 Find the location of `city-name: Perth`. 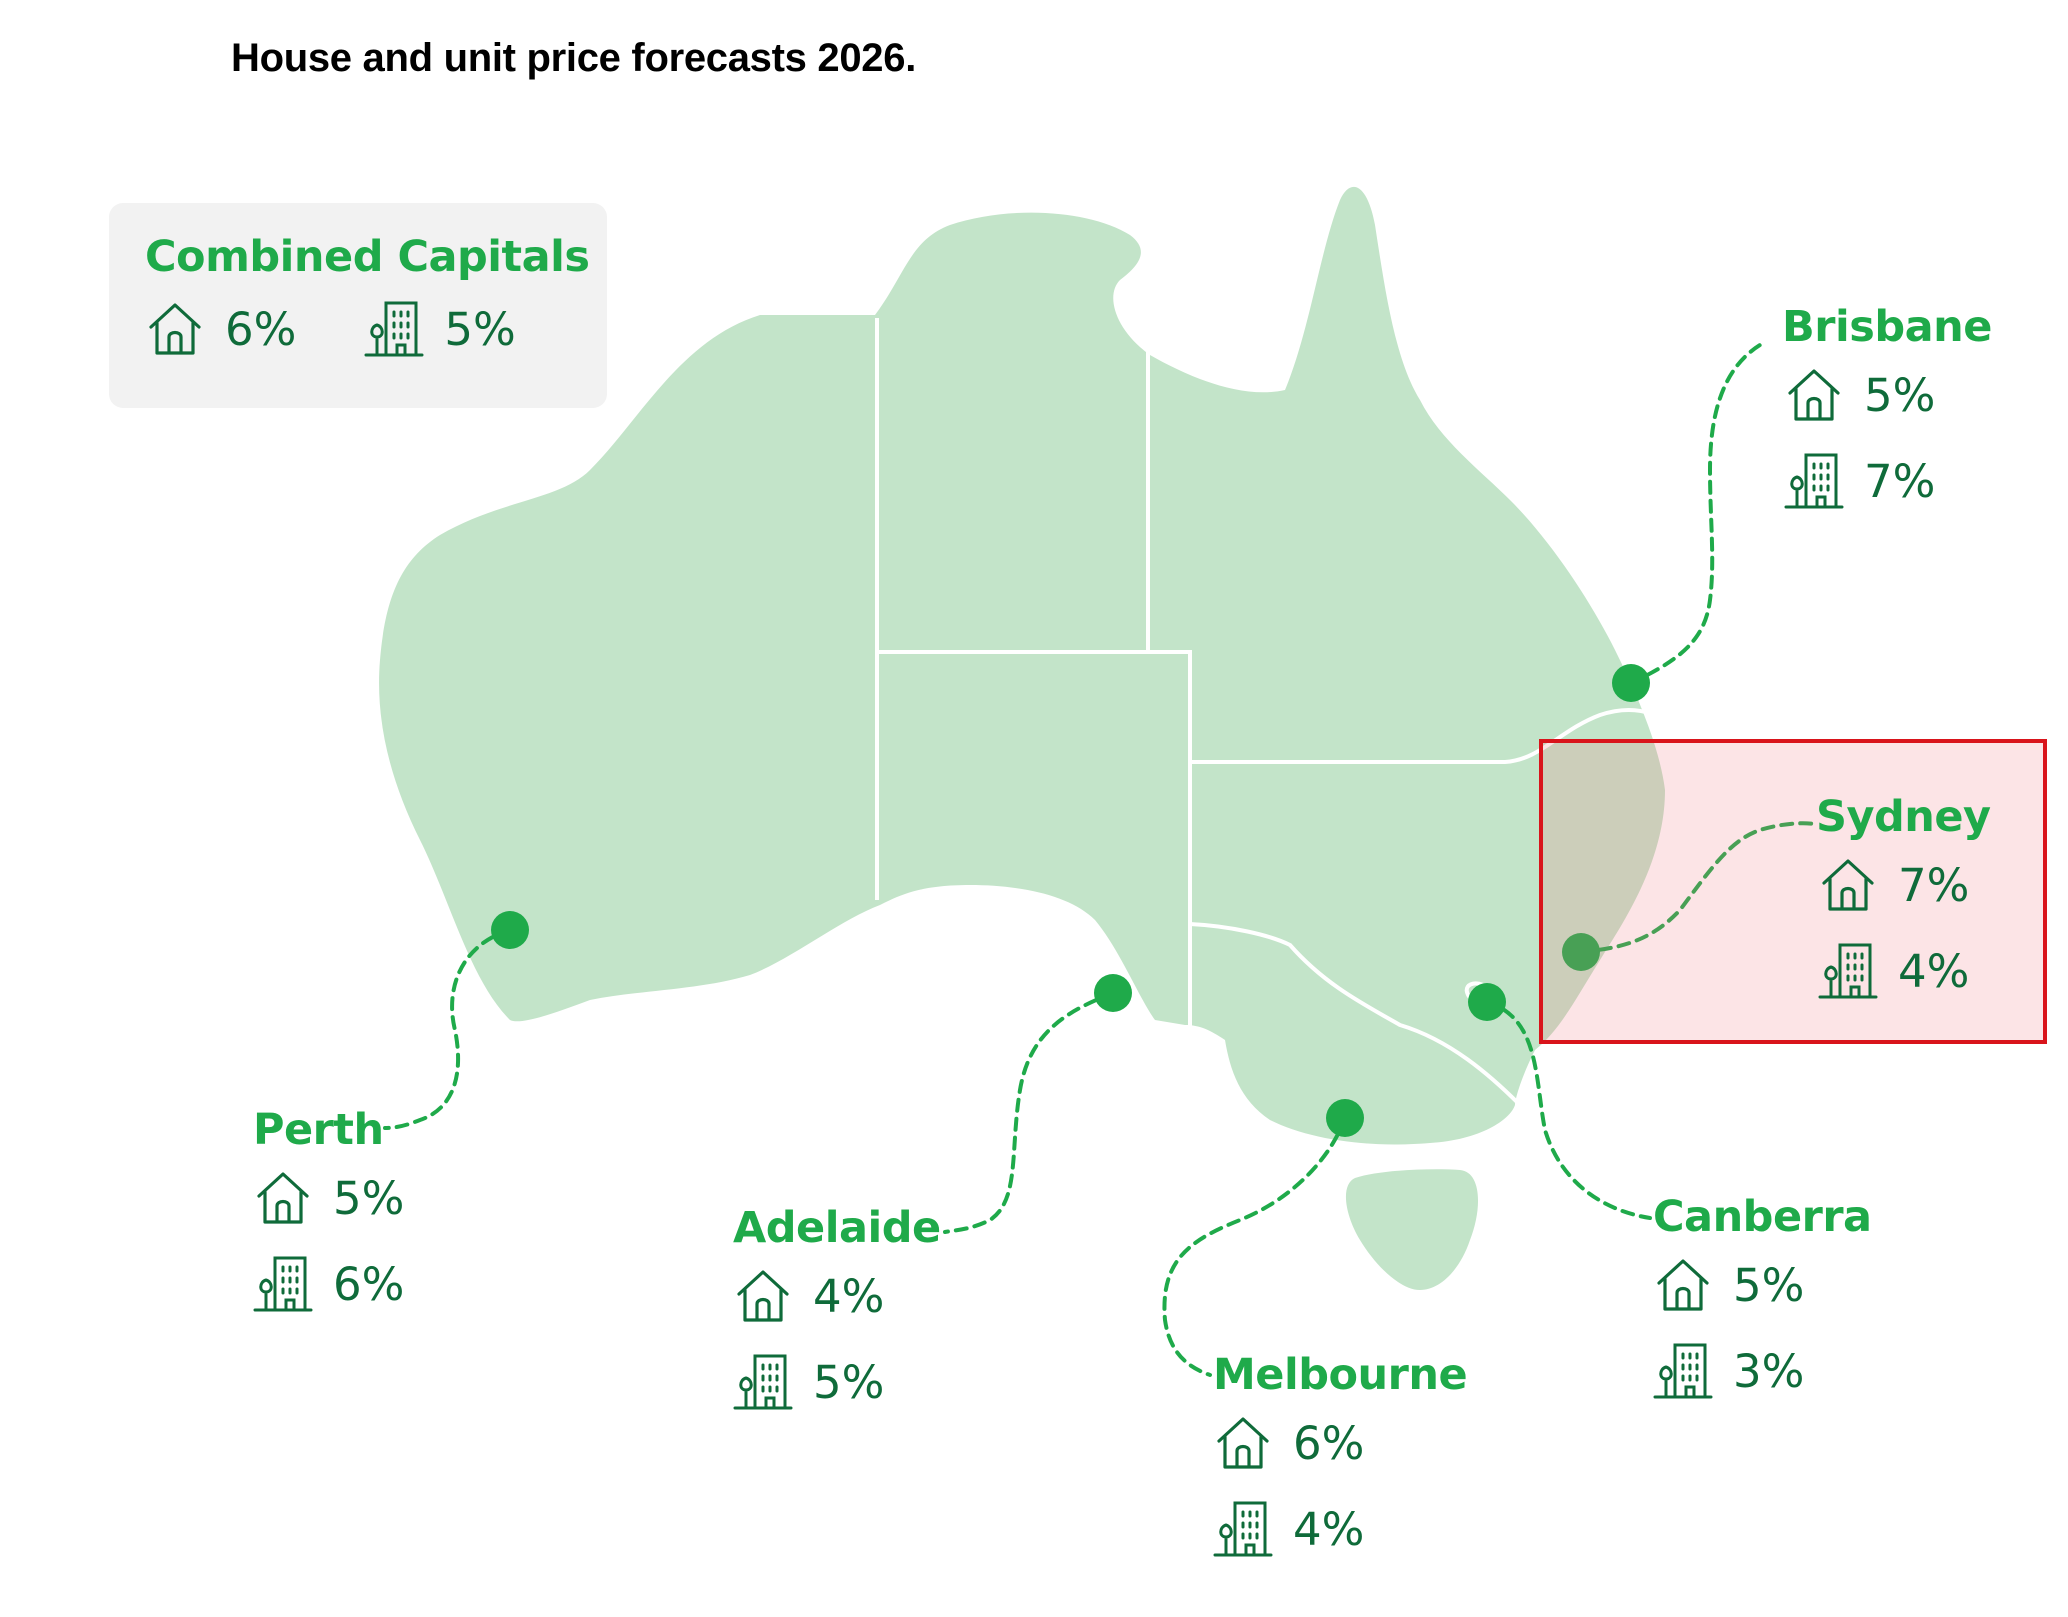

city-name: Perth is located at coordinates (318, 1130).